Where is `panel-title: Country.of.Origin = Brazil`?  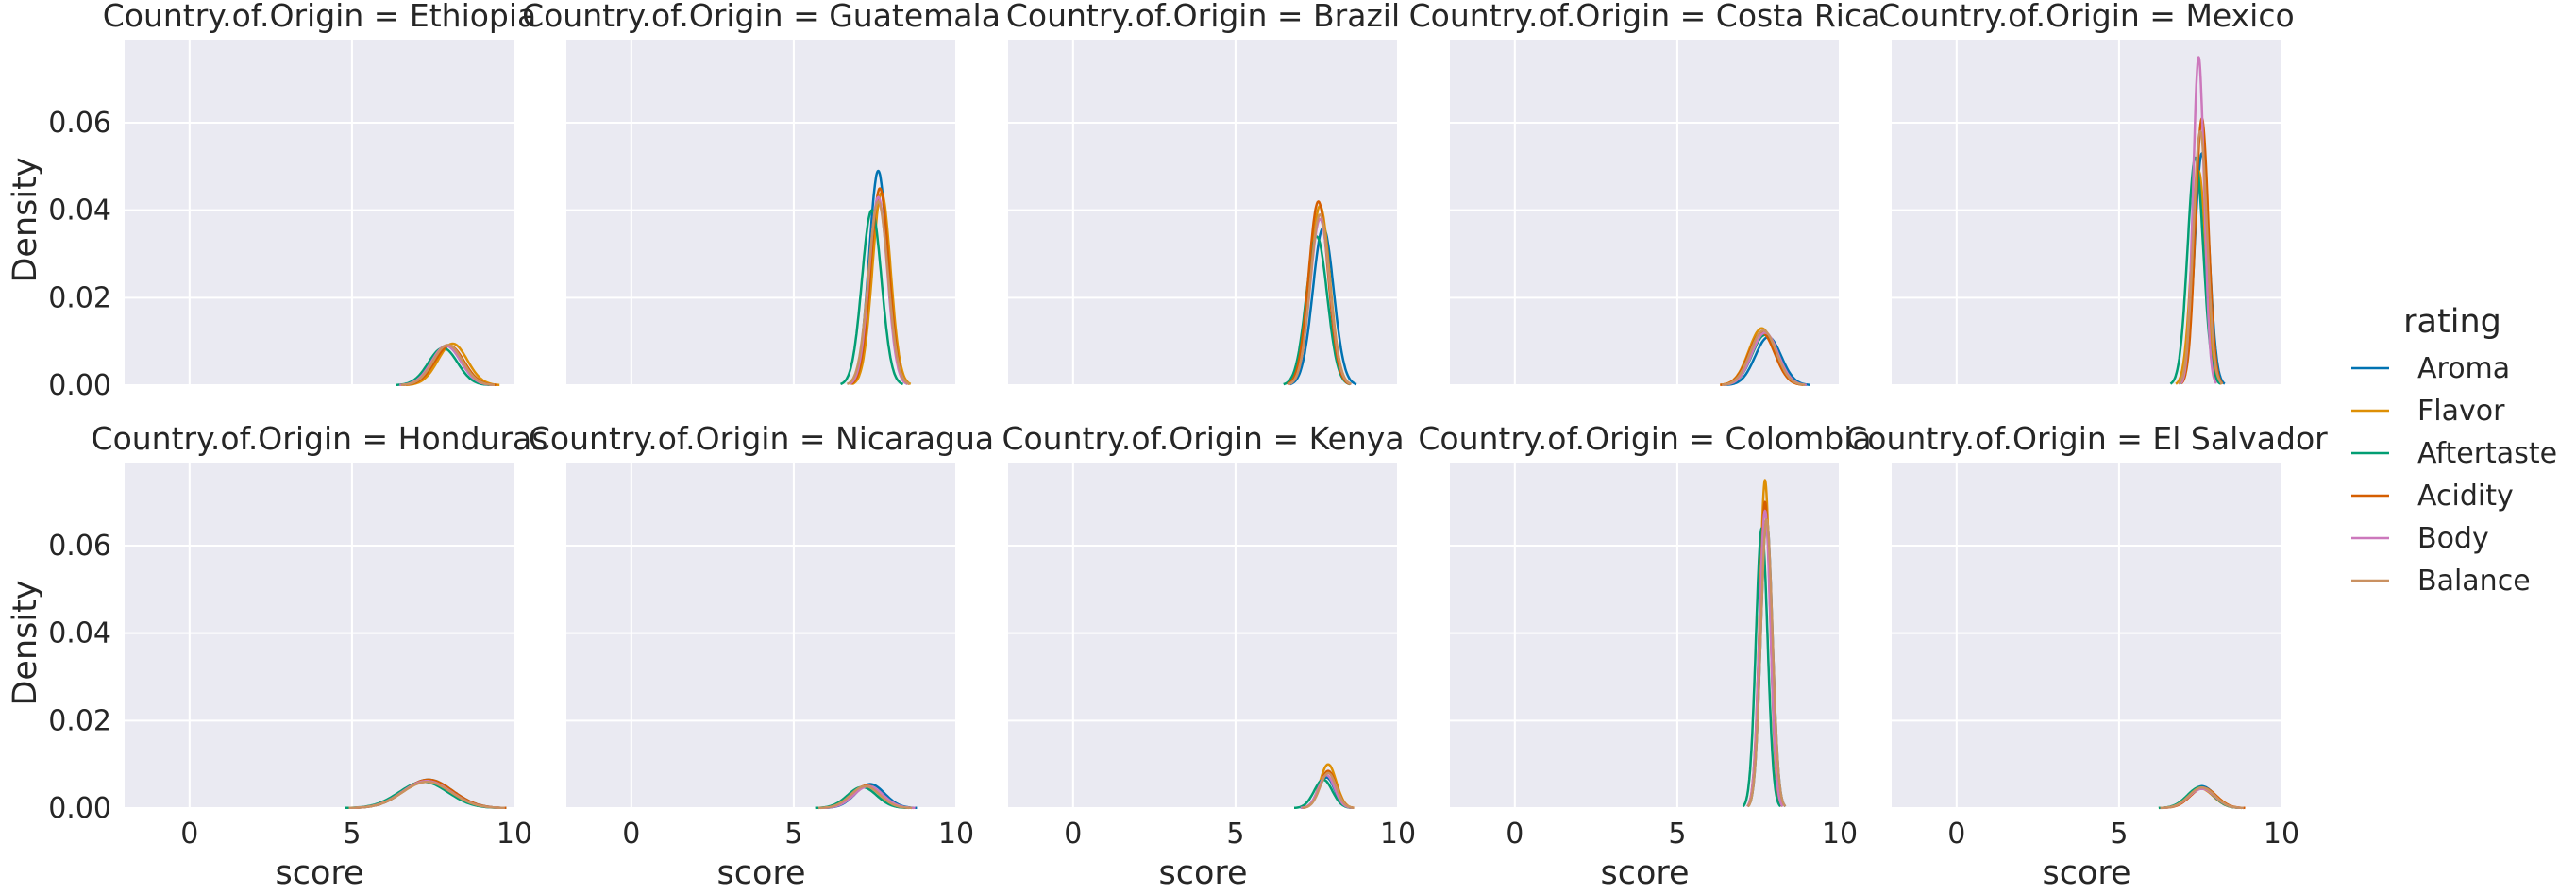 panel-title: Country.of.Origin = Brazil is located at coordinates (1203, 17).